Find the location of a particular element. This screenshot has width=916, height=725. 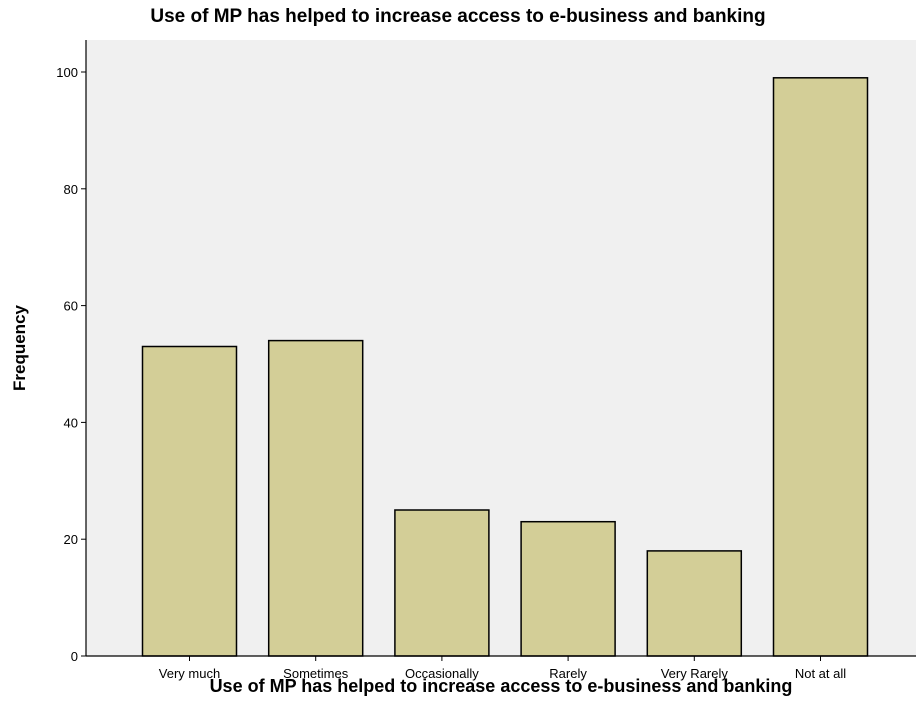

bar-very-much is located at coordinates (189, 501).